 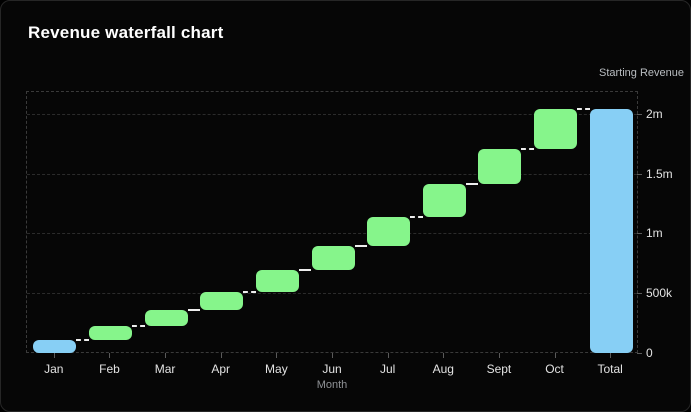 What do you see at coordinates (387, 369) in the screenshot?
I see `x-tick-label-jul: Jul` at bounding box center [387, 369].